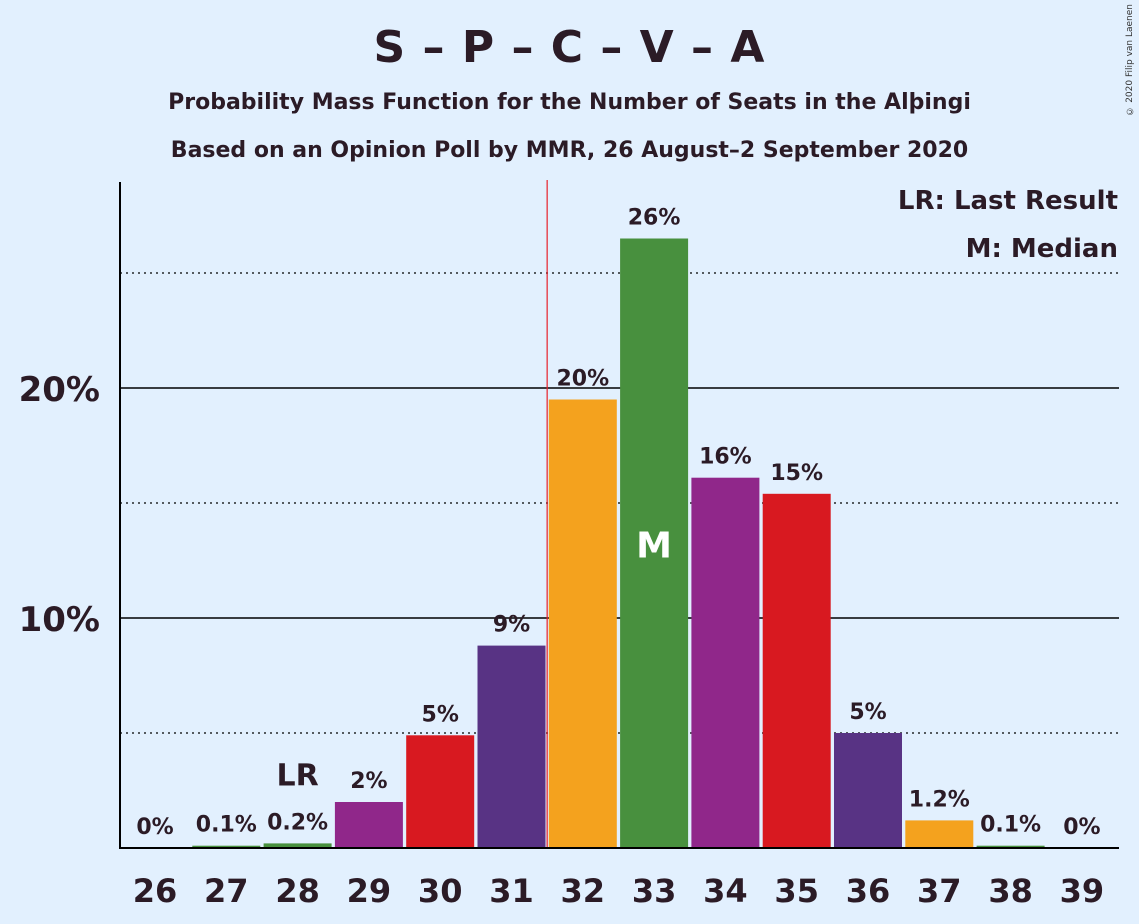  I want to click on legend-median: M: Median, so click(1042, 249).